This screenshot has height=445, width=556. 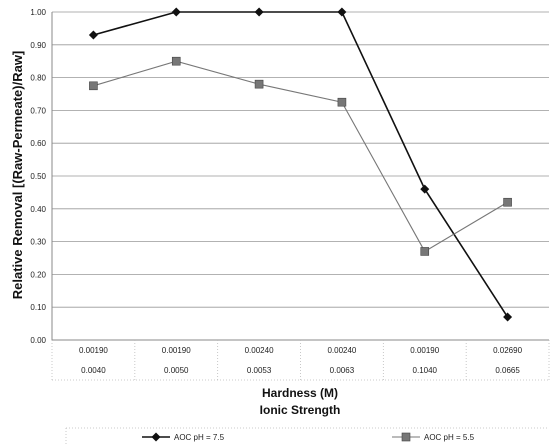 What do you see at coordinates (199, 437) in the screenshot?
I see `legend-label: AOC pH = 7.5` at bounding box center [199, 437].